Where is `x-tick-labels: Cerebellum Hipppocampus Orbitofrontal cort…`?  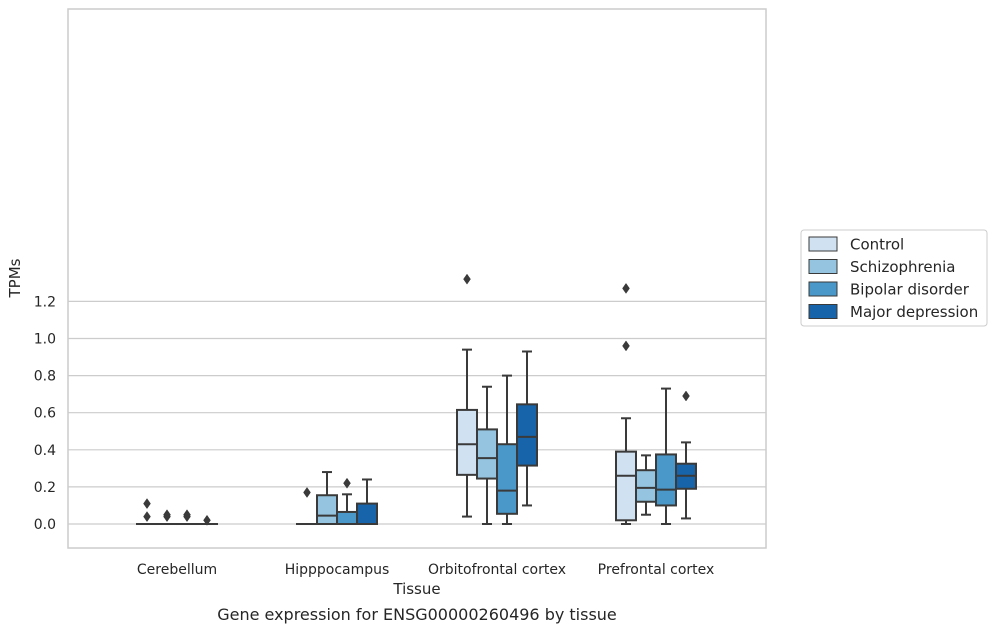
x-tick-labels: Cerebellum Hipppocampus Orbitofrontal cort… is located at coordinates (425, 570).